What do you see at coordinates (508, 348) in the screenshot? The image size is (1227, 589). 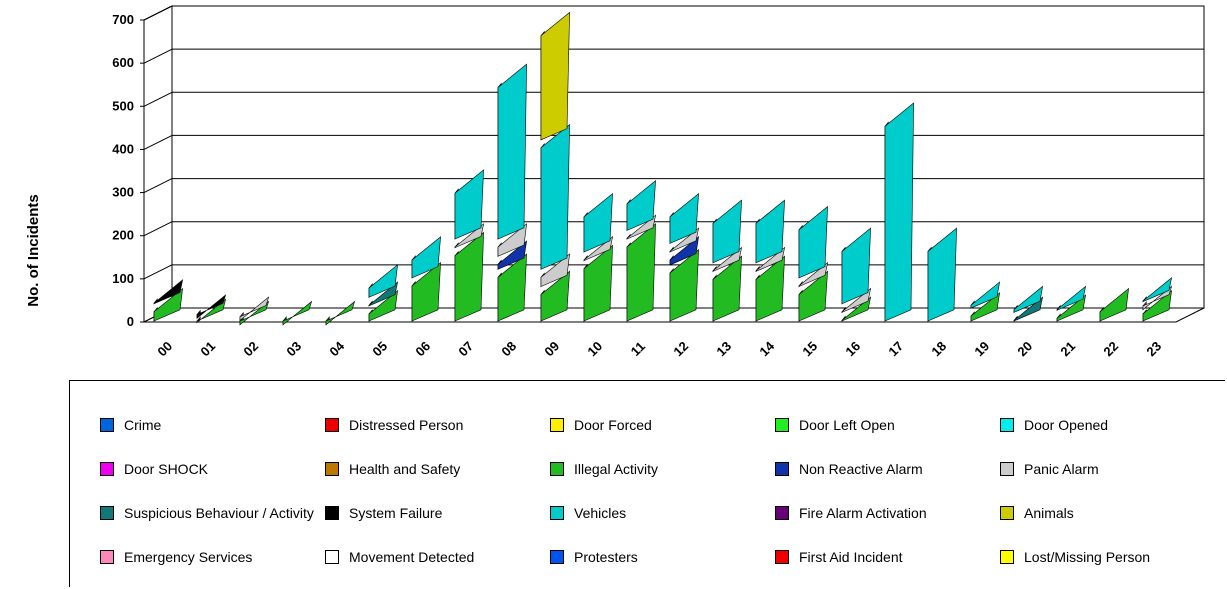 I see `x-tick-label: 08` at bounding box center [508, 348].